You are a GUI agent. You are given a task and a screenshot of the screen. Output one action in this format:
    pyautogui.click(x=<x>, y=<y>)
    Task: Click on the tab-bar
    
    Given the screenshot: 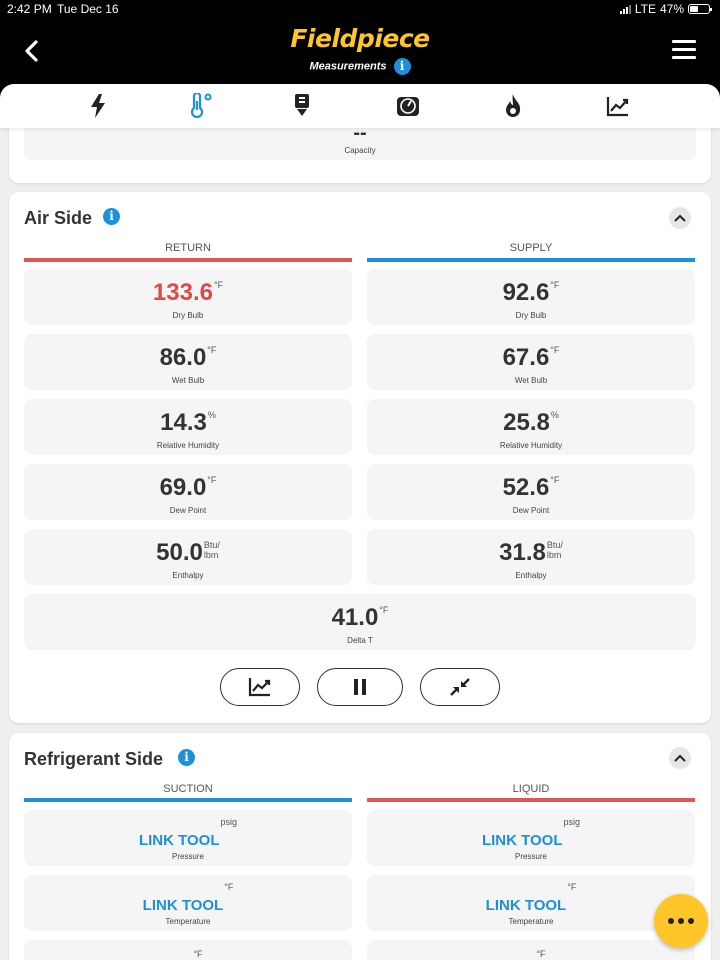 What is the action you would take?
    pyautogui.click(x=360, y=106)
    